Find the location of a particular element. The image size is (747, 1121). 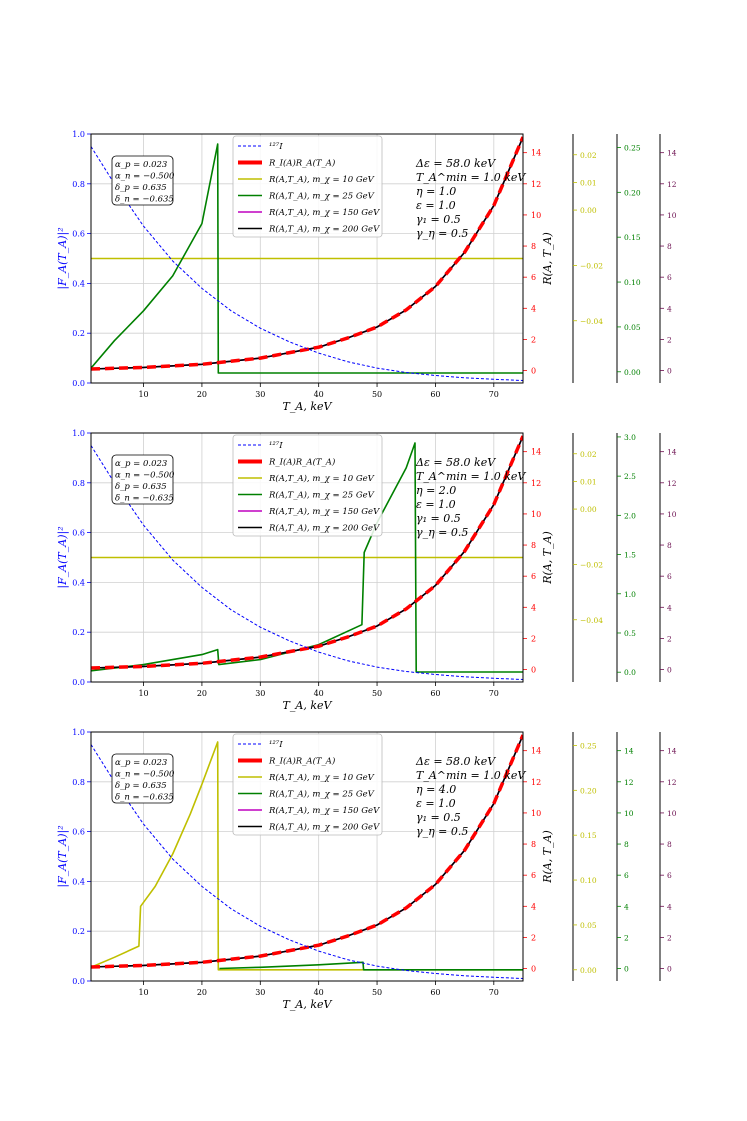

series-group is located at coordinates (307, 856).